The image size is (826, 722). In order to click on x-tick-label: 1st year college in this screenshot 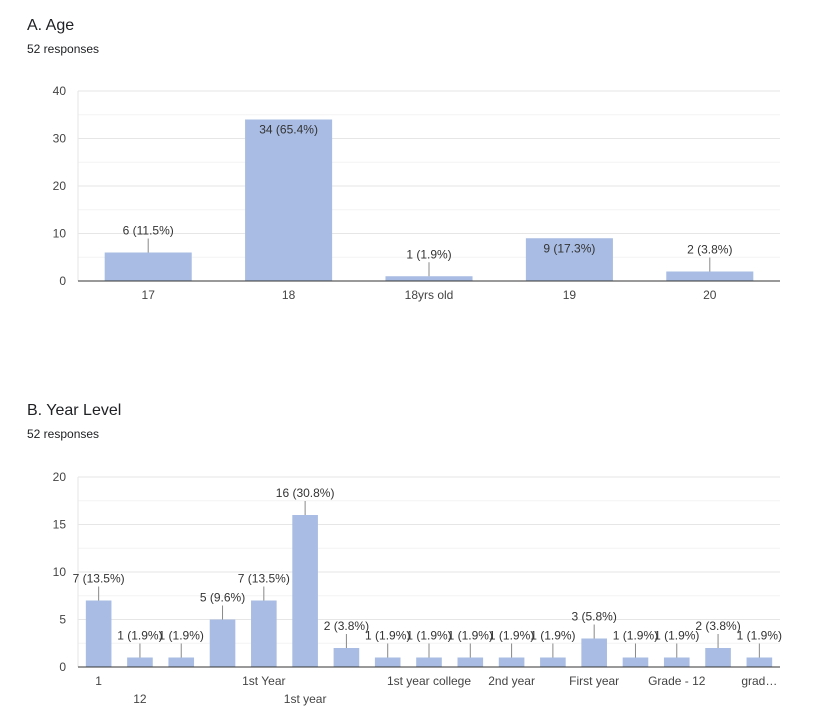, I will do `click(429, 681)`.